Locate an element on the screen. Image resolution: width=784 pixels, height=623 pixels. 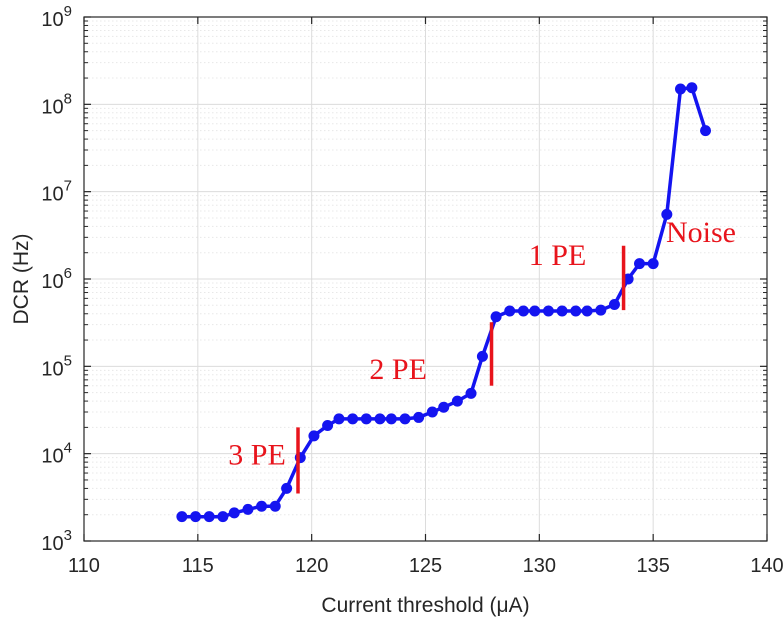
annotation-label: 3 PE is located at coordinates (257, 455).